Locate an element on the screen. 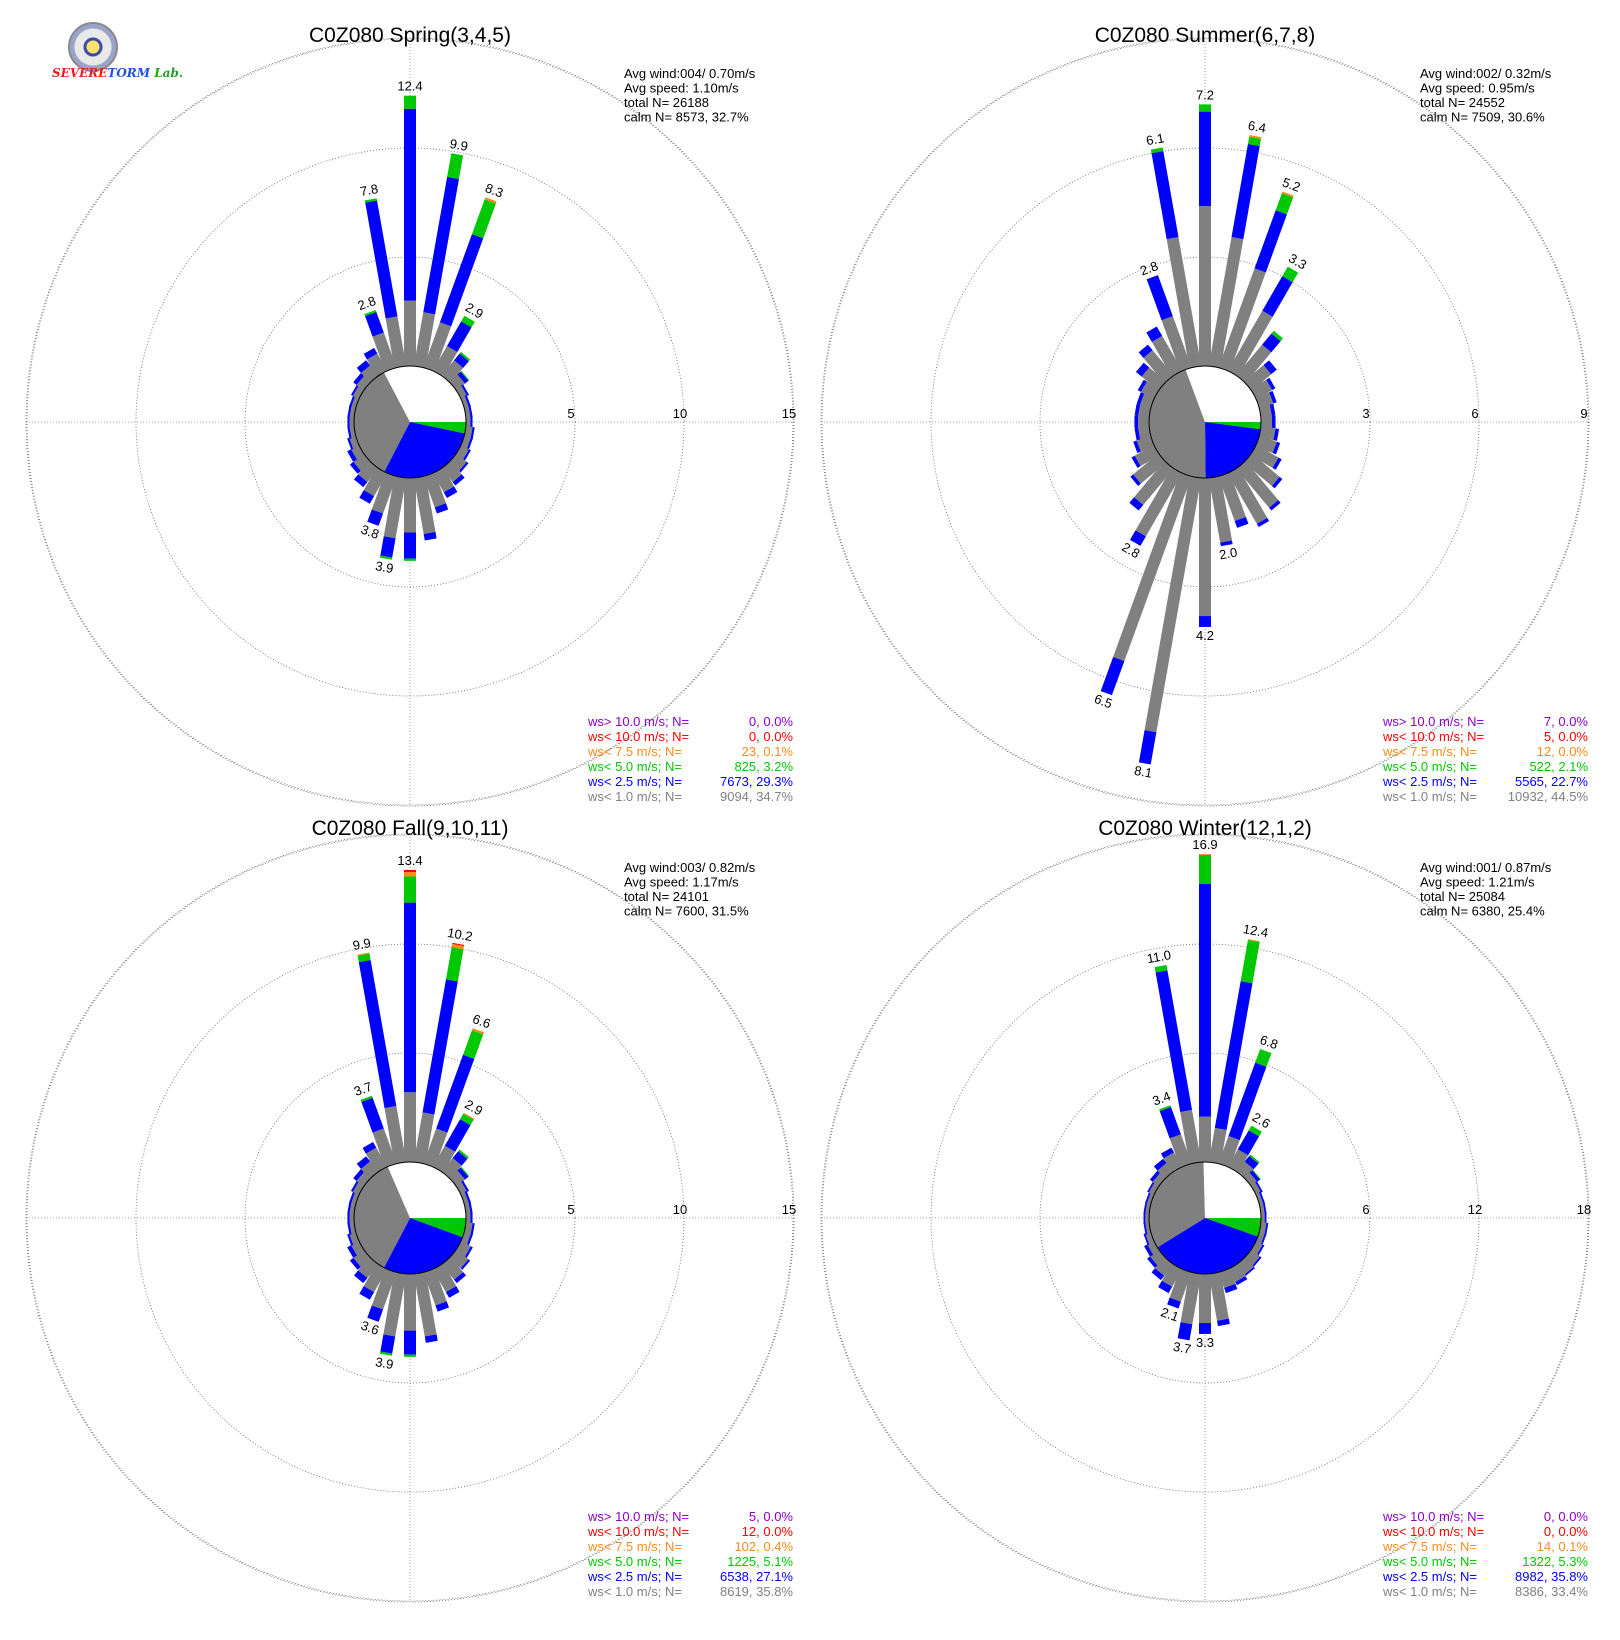 The height and width of the screenshot is (1640, 1620). pie-slice-lt5 is located at coordinates (1233, 426).